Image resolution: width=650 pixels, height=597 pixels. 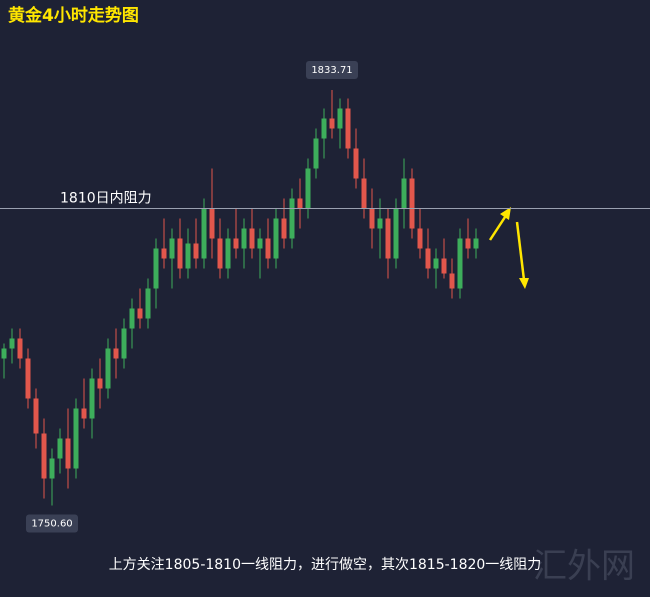 What do you see at coordinates (325, 565) in the screenshot?
I see `footer-note: 上方关注1805-1810一线阻力，进行做空，其次1815-1820一线阻力` at bounding box center [325, 565].